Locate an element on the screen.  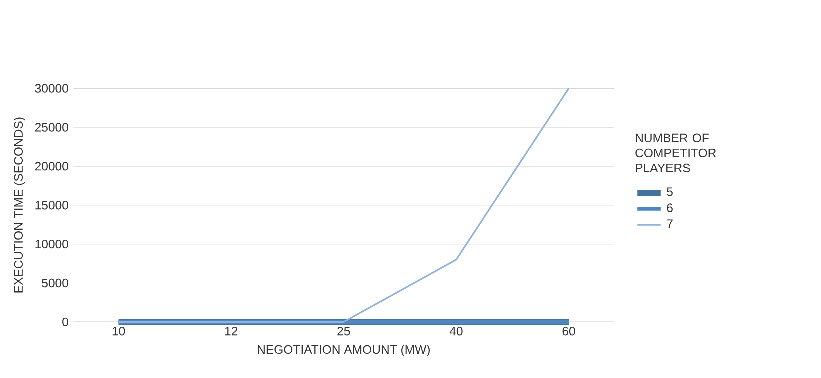
legend-label: 7 is located at coordinates (670, 224).